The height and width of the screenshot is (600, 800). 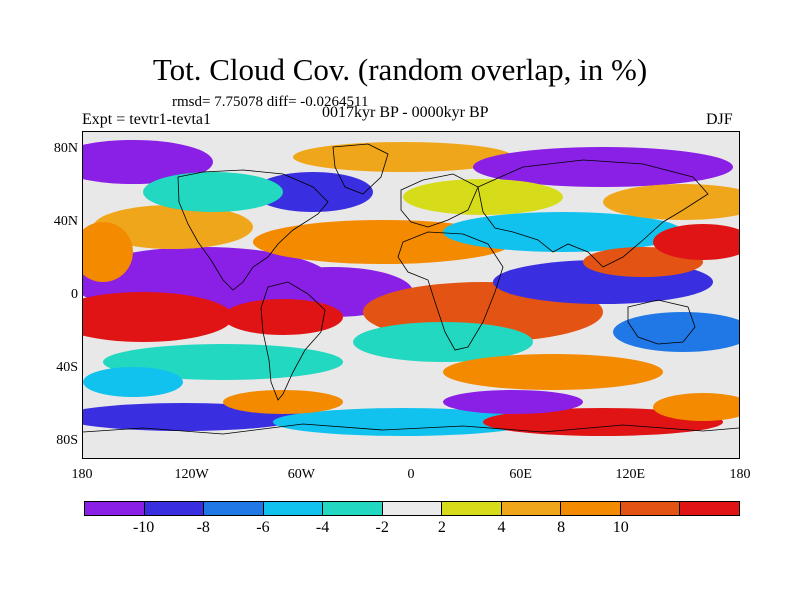 What do you see at coordinates (360, 169) in the screenshot?
I see `coast-greenland` at bounding box center [360, 169].